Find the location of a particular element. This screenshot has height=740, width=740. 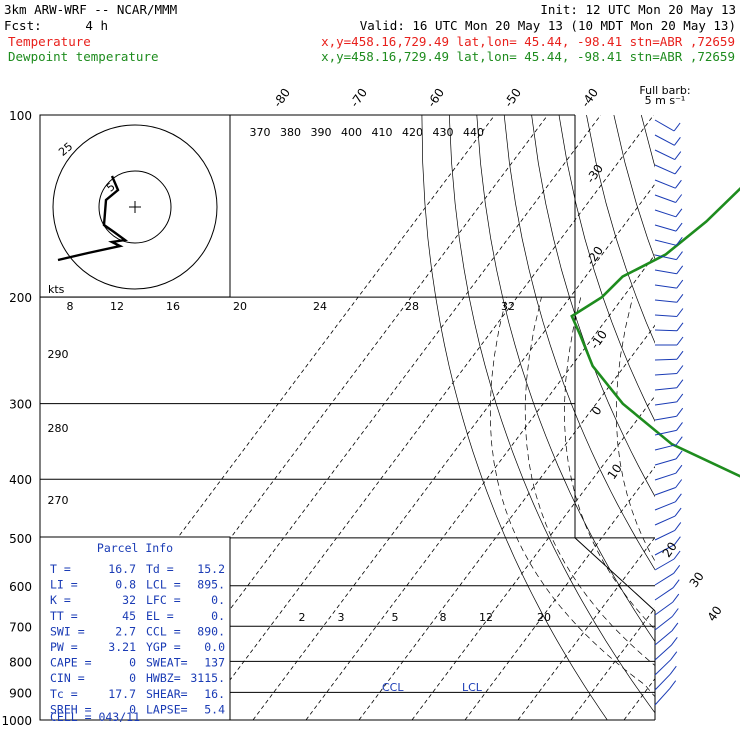

model-title: 3km ARW-WRF -- NCAR/MMM is located at coordinates (90, 9).